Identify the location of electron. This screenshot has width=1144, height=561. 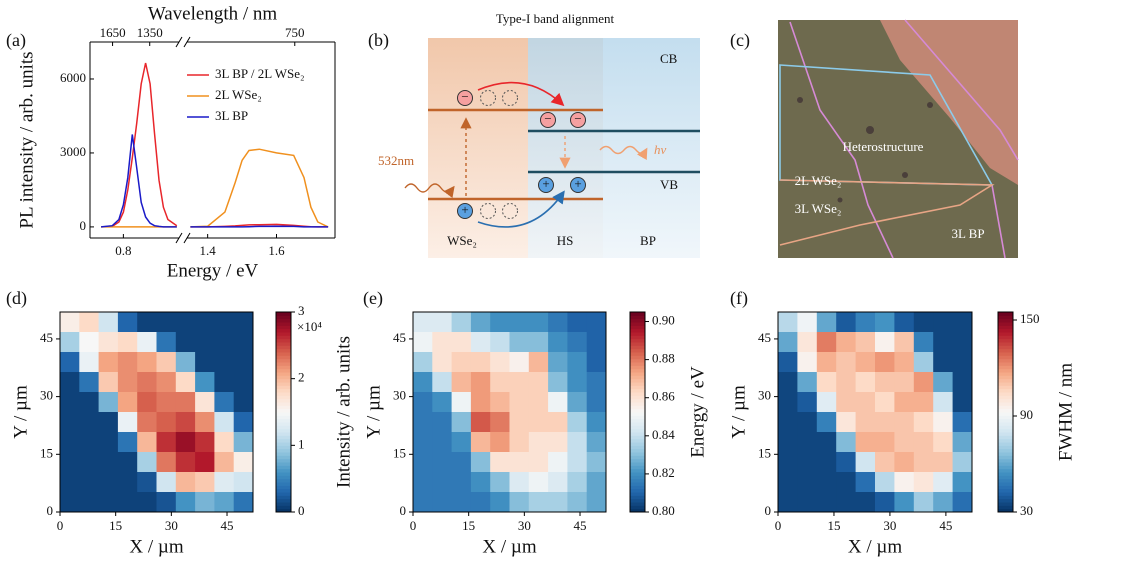
(578, 120).